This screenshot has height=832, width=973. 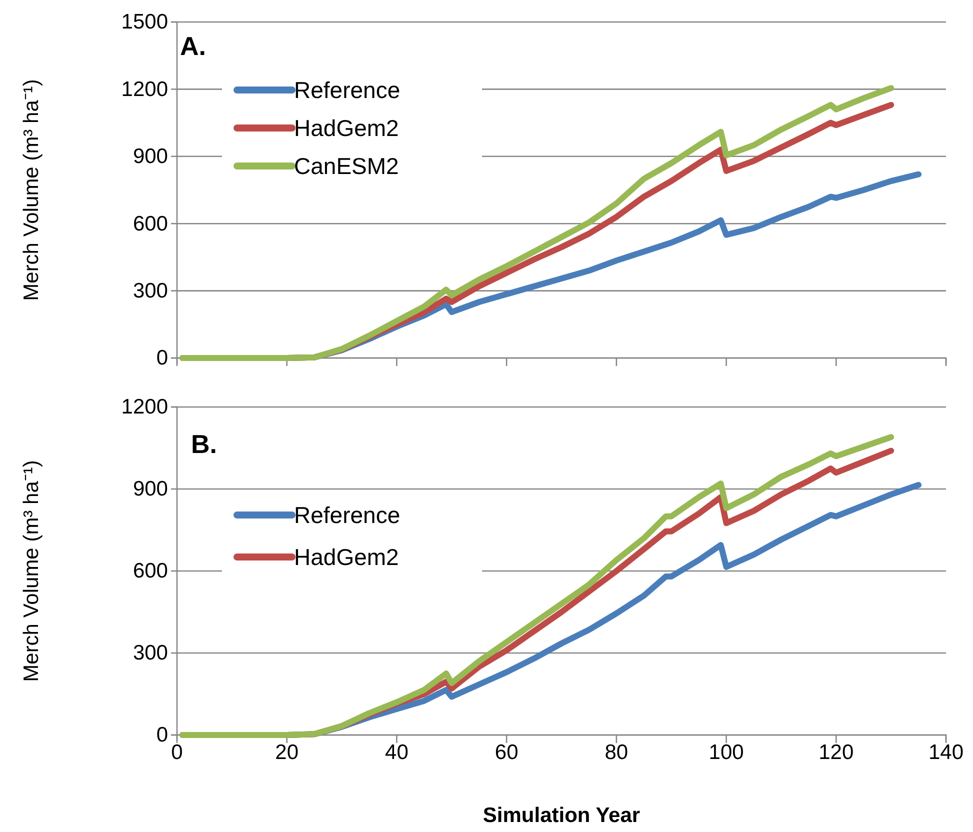 I want to click on legend-label: CanESM2, so click(x=346, y=166).